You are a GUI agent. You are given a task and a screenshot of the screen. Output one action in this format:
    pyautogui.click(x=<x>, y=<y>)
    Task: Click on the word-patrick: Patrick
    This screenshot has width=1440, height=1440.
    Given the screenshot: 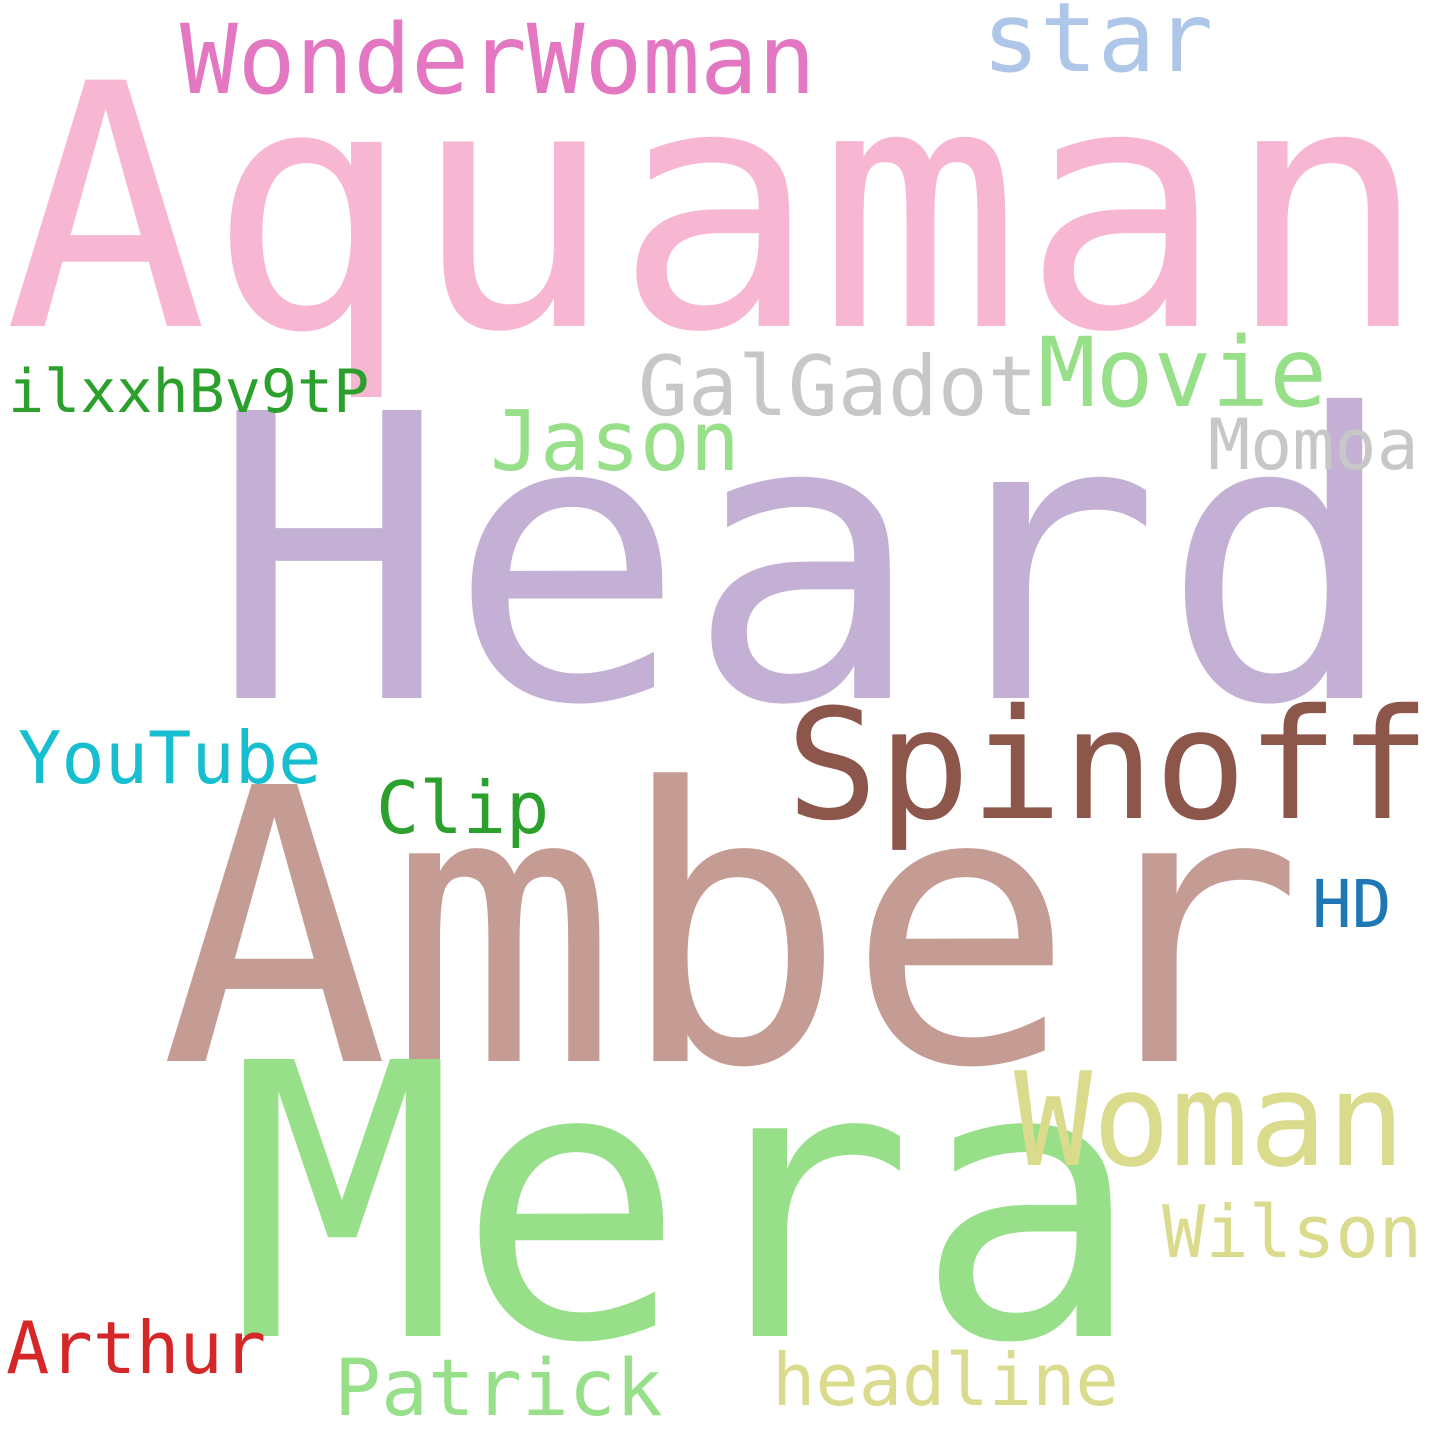 What is the action you would take?
    pyautogui.click(x=498, y=1389)
    